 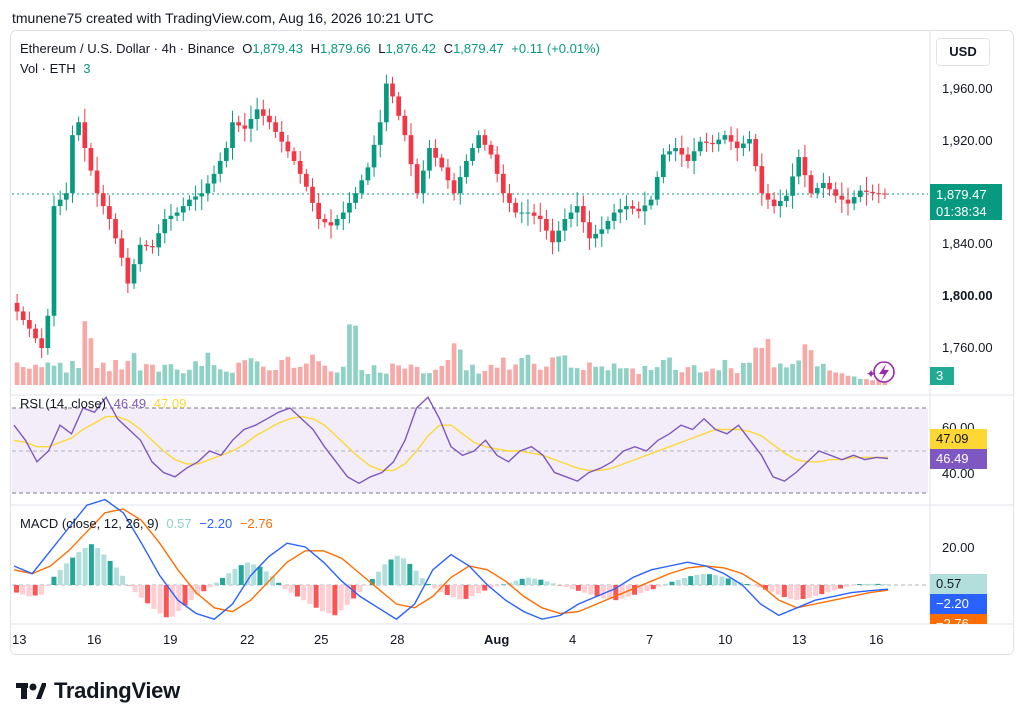 What do you see at coordinates (958, 473) in the screenshot?
I see `rsi-tick-40: 40.00` at bounding box center [958, 473].